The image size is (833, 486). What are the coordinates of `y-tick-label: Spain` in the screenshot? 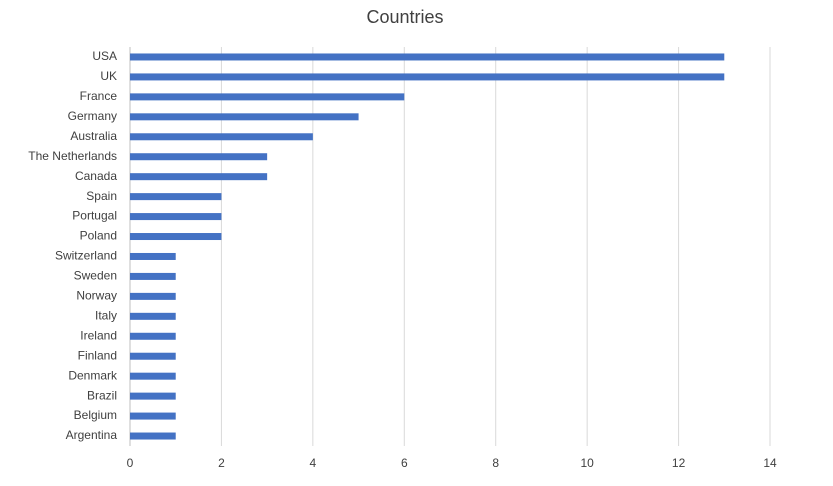 It's located at (101, 196).